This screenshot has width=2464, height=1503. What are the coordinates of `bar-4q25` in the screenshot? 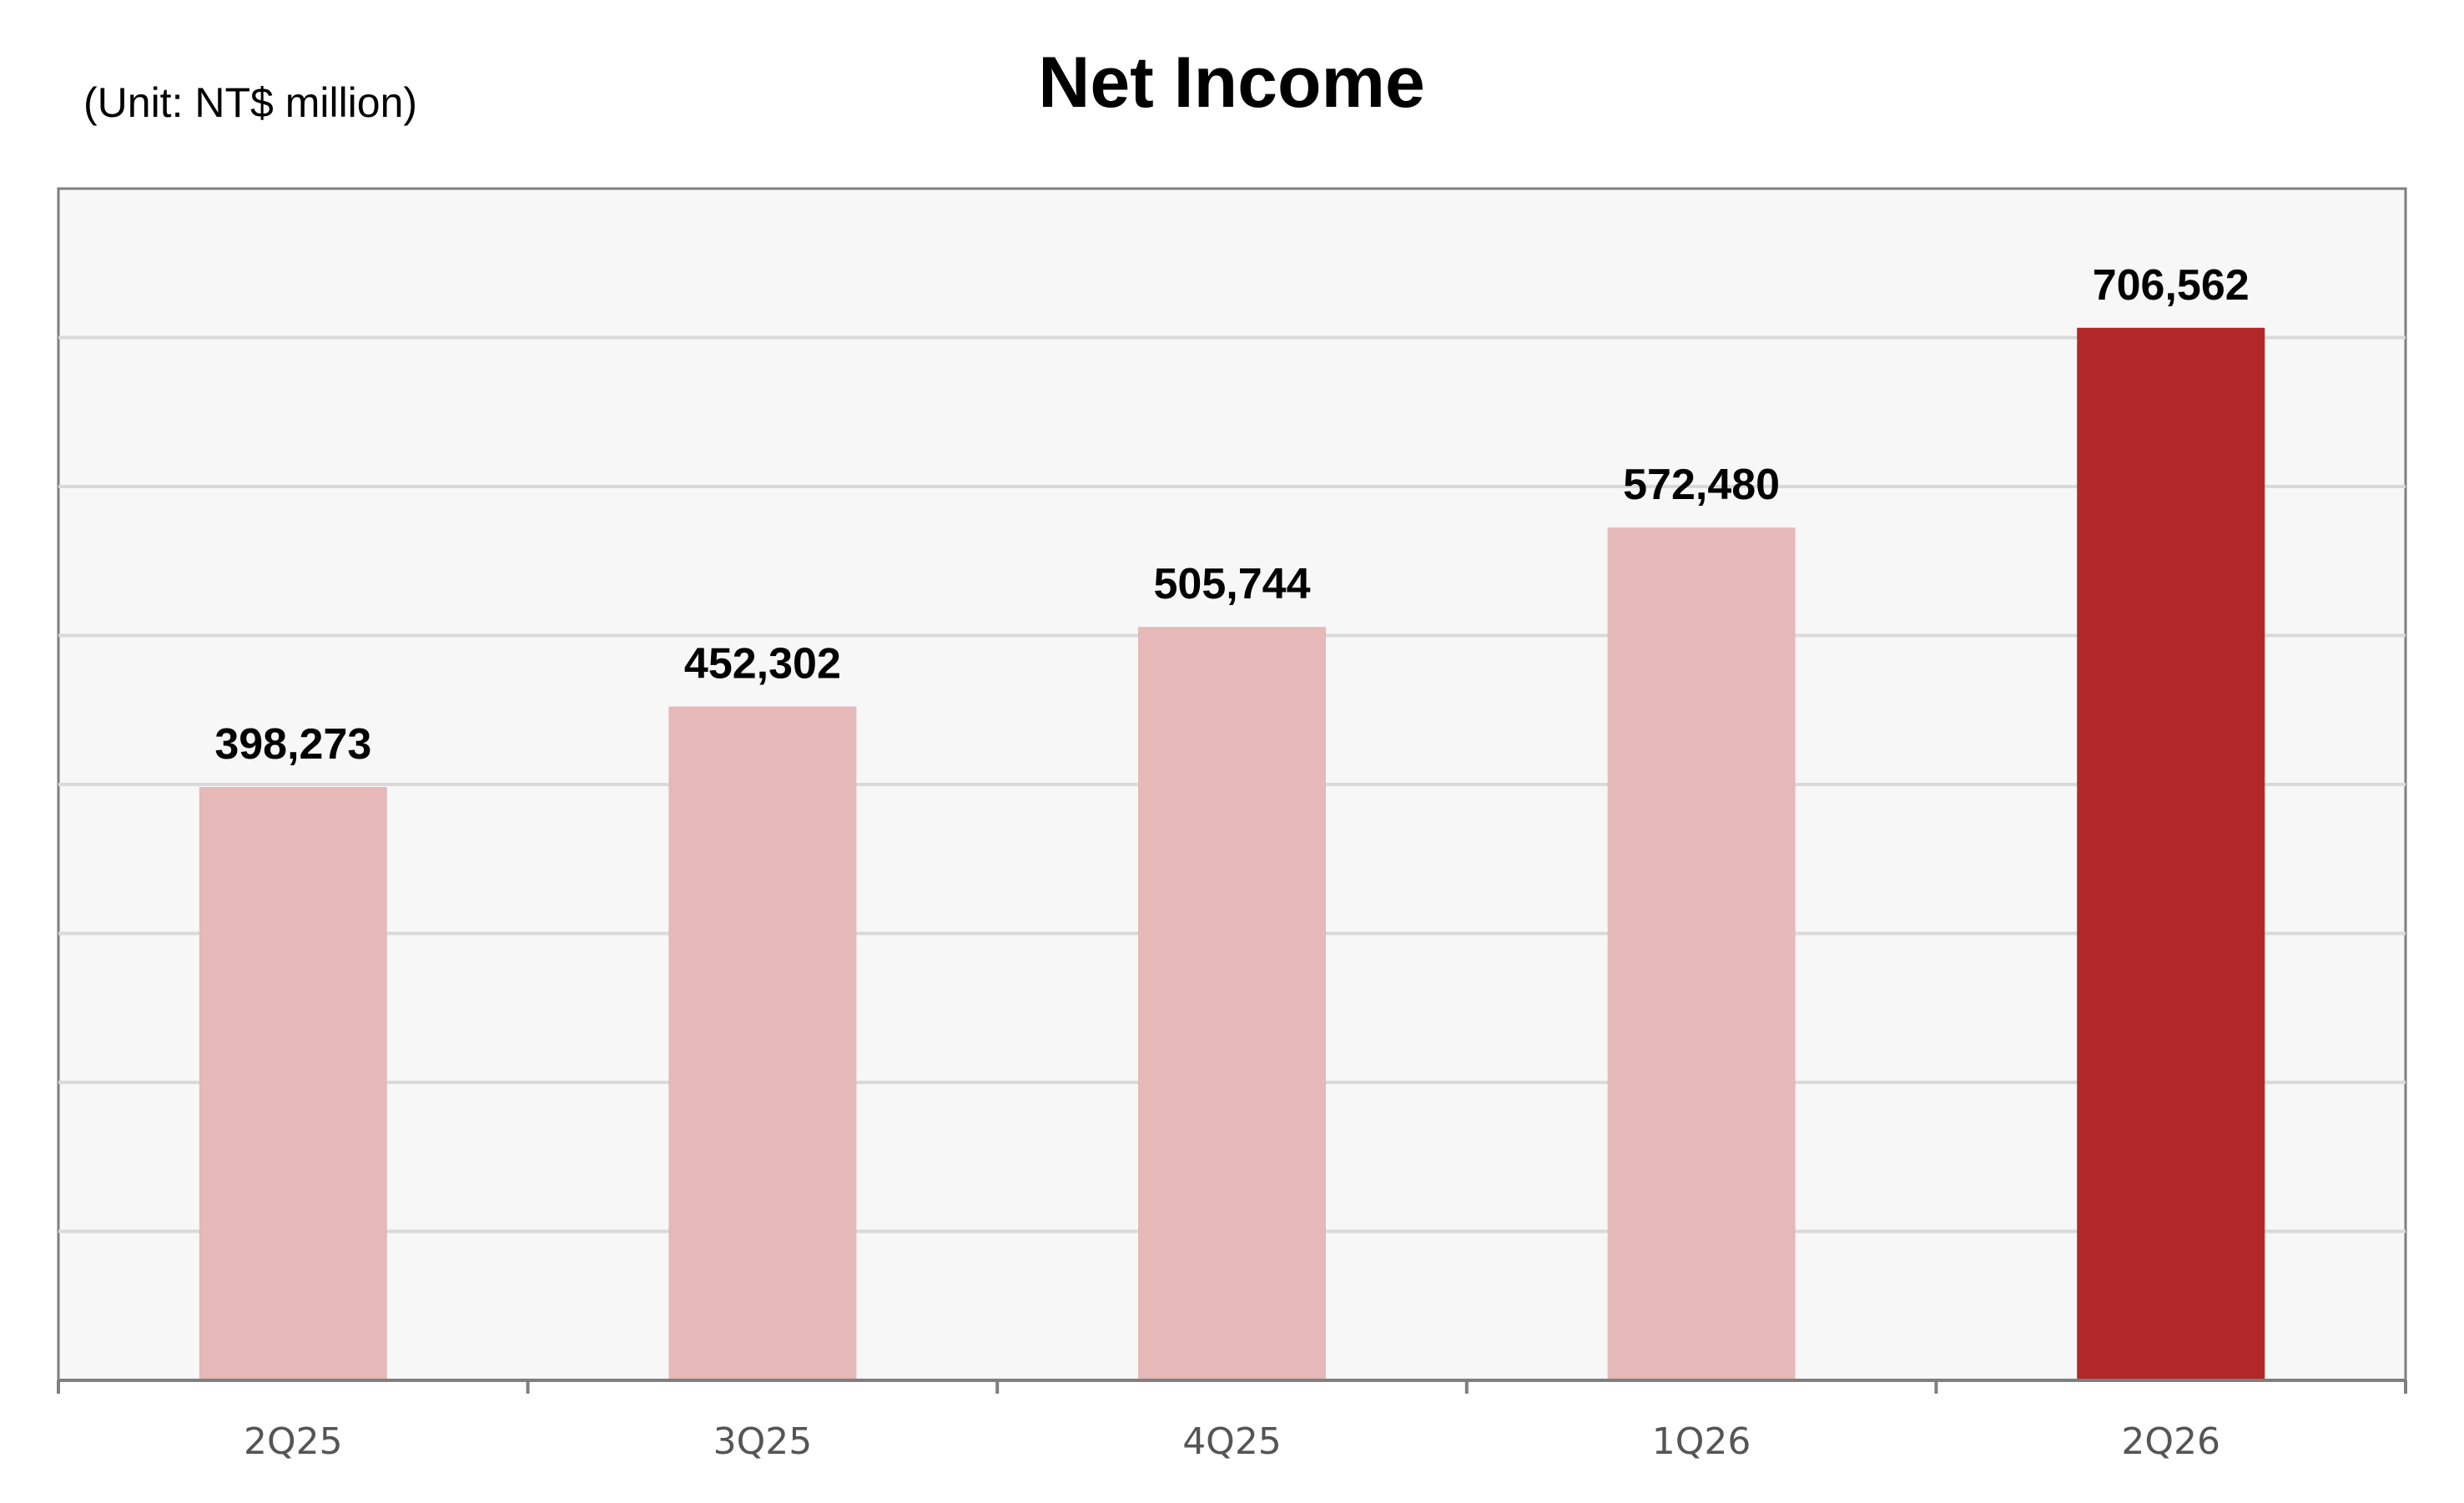 It's located at (1232, 1003).